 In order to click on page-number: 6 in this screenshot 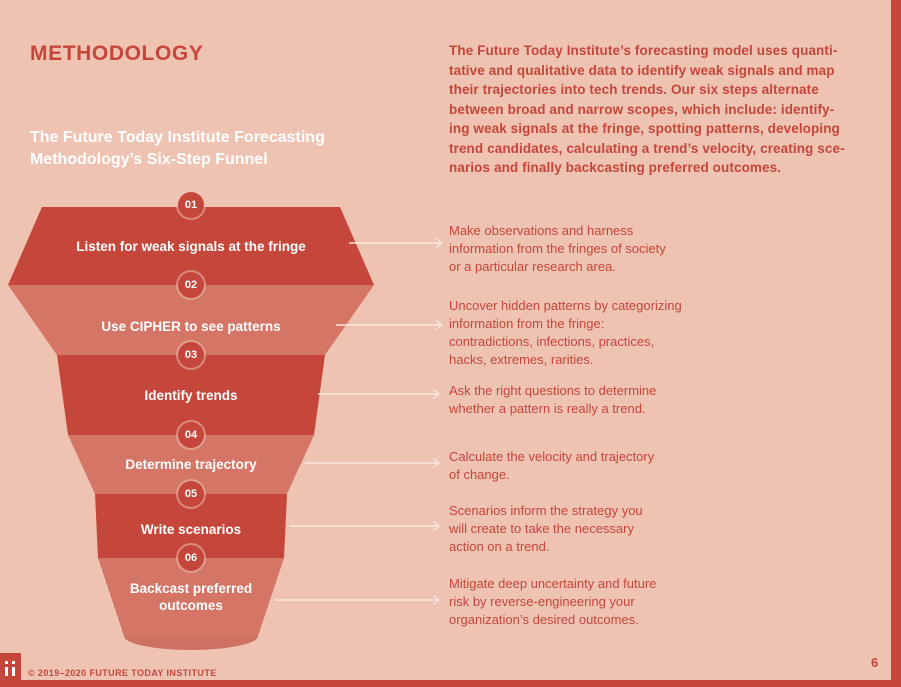, I will do `click(875, 662)`.